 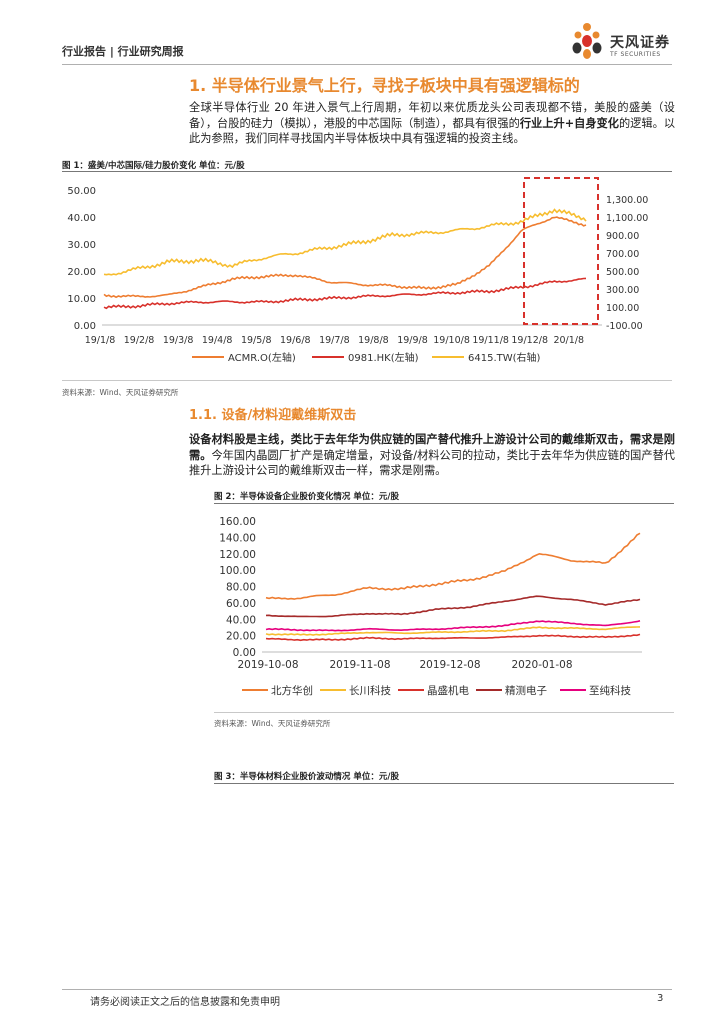 What do you see at coordinates (444, 712) in the screenshot?
I see `figure-2-bottom-rule` at bounding box center [444, 712].